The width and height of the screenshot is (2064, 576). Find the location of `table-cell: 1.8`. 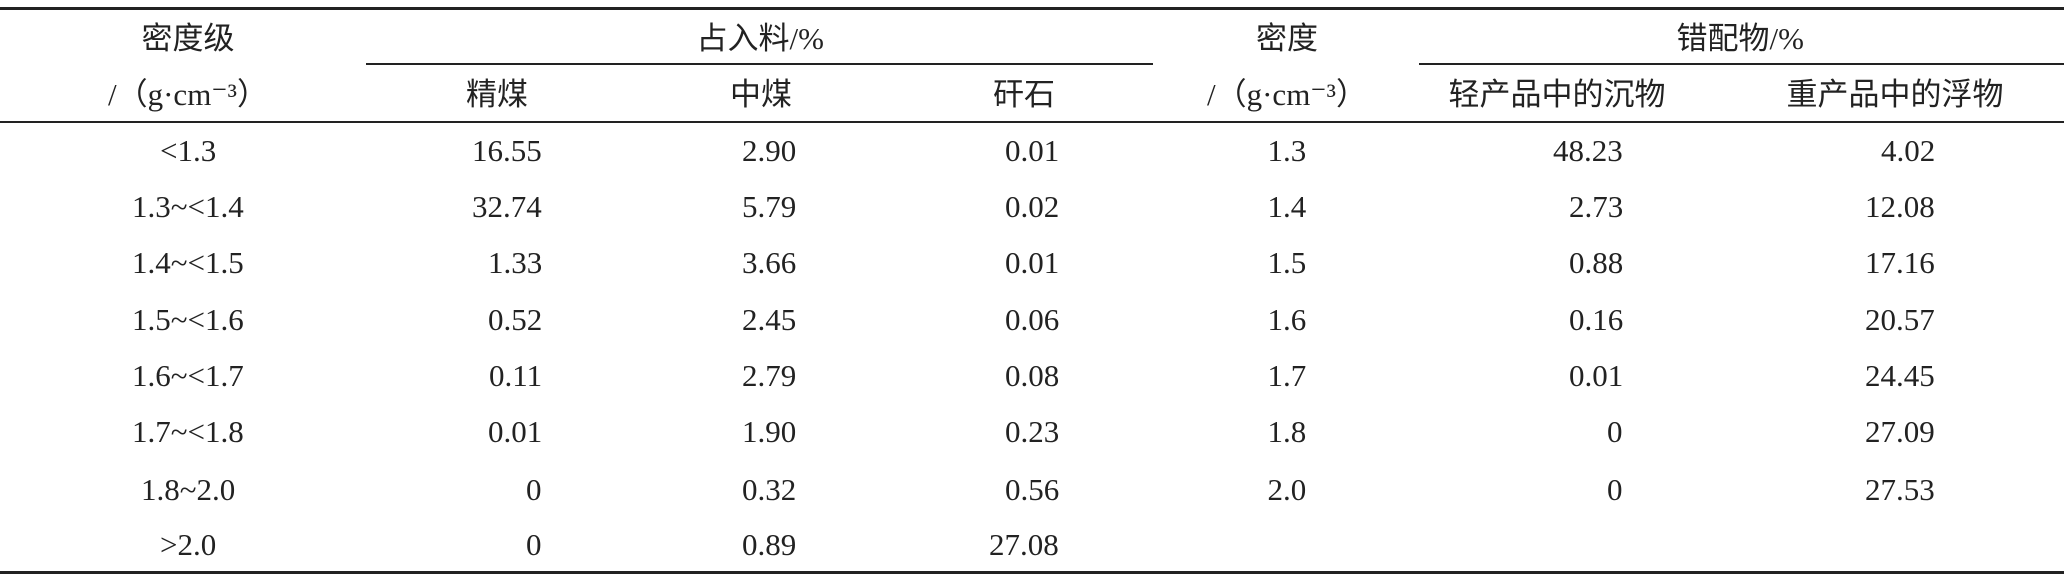

table-cell: 1.8 is located at coordinates (1287, 431).